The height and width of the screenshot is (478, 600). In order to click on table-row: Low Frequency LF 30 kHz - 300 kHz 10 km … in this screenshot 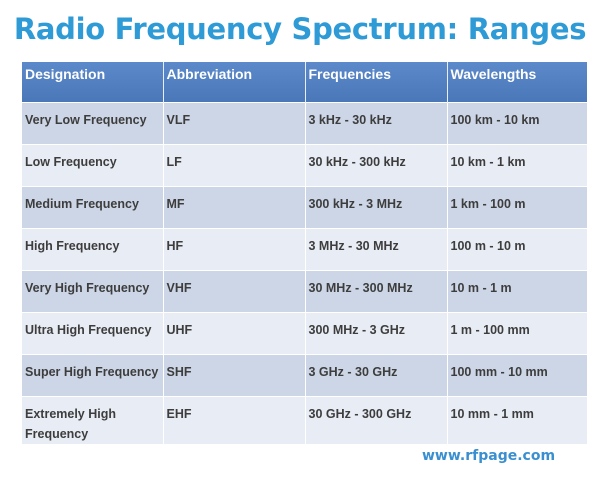, I will do `click(304, 164)`.